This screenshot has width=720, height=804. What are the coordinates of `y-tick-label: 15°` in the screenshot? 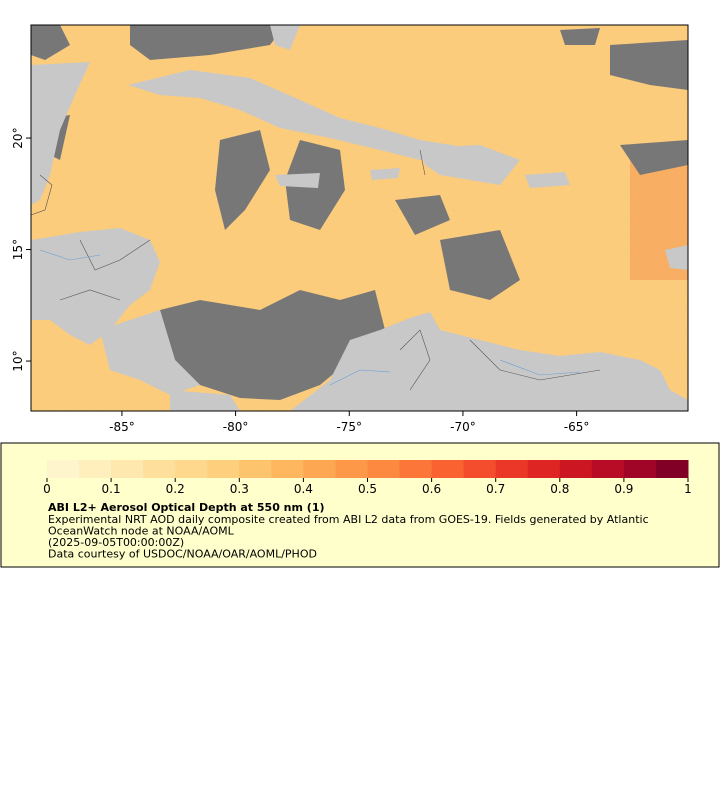 It's located at (18, 249).